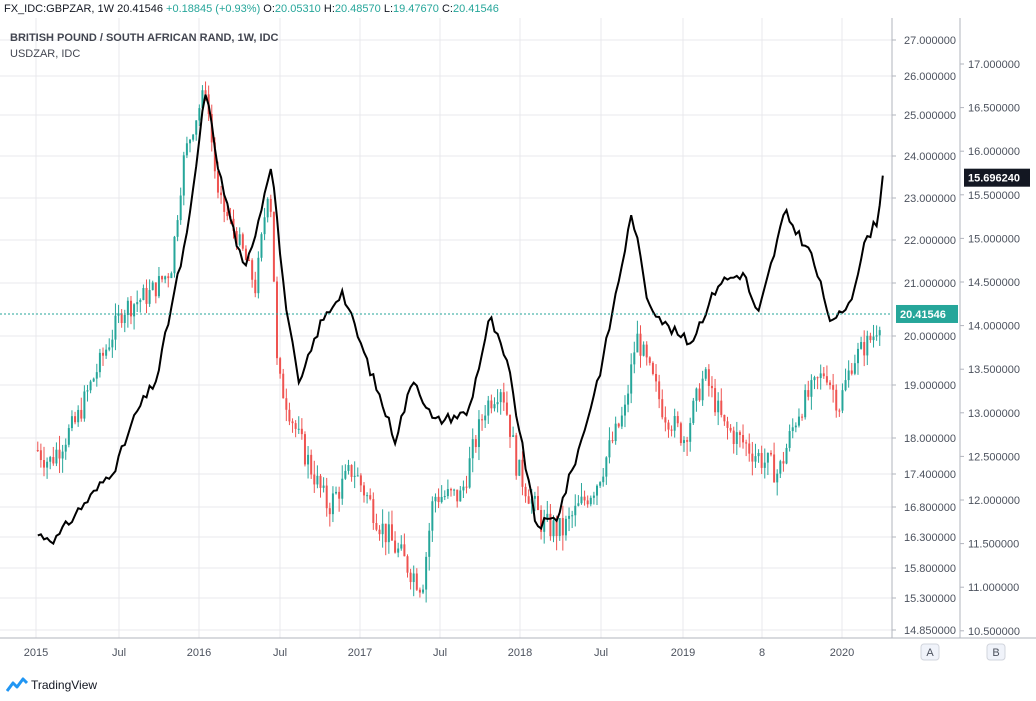  I want to click on symbol-label: FX_IDC:GBPZAR, 1W, so click(59, 9).